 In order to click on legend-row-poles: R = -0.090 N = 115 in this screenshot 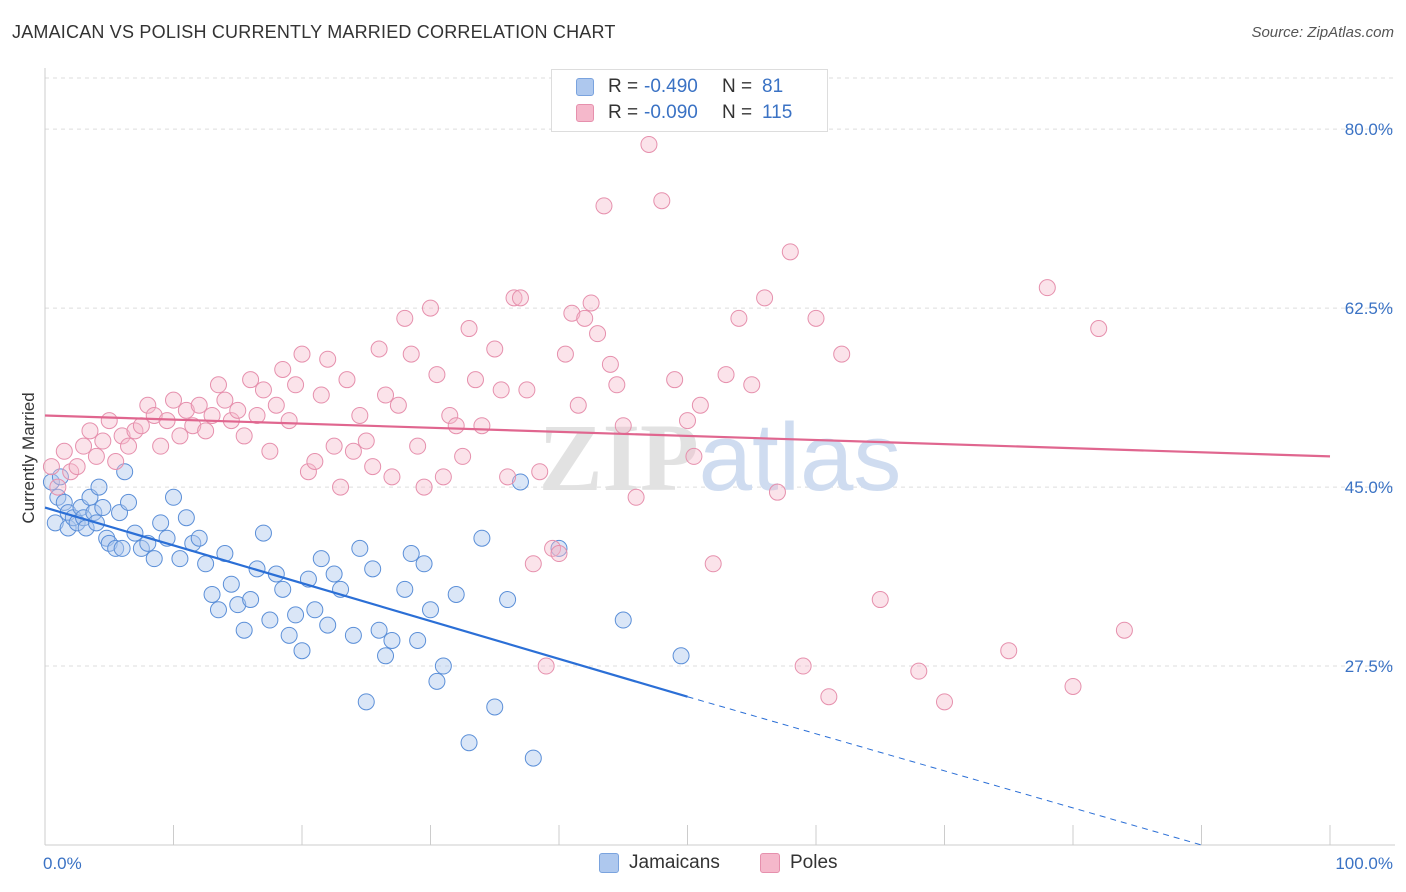, I will do `click(684, 113)`.